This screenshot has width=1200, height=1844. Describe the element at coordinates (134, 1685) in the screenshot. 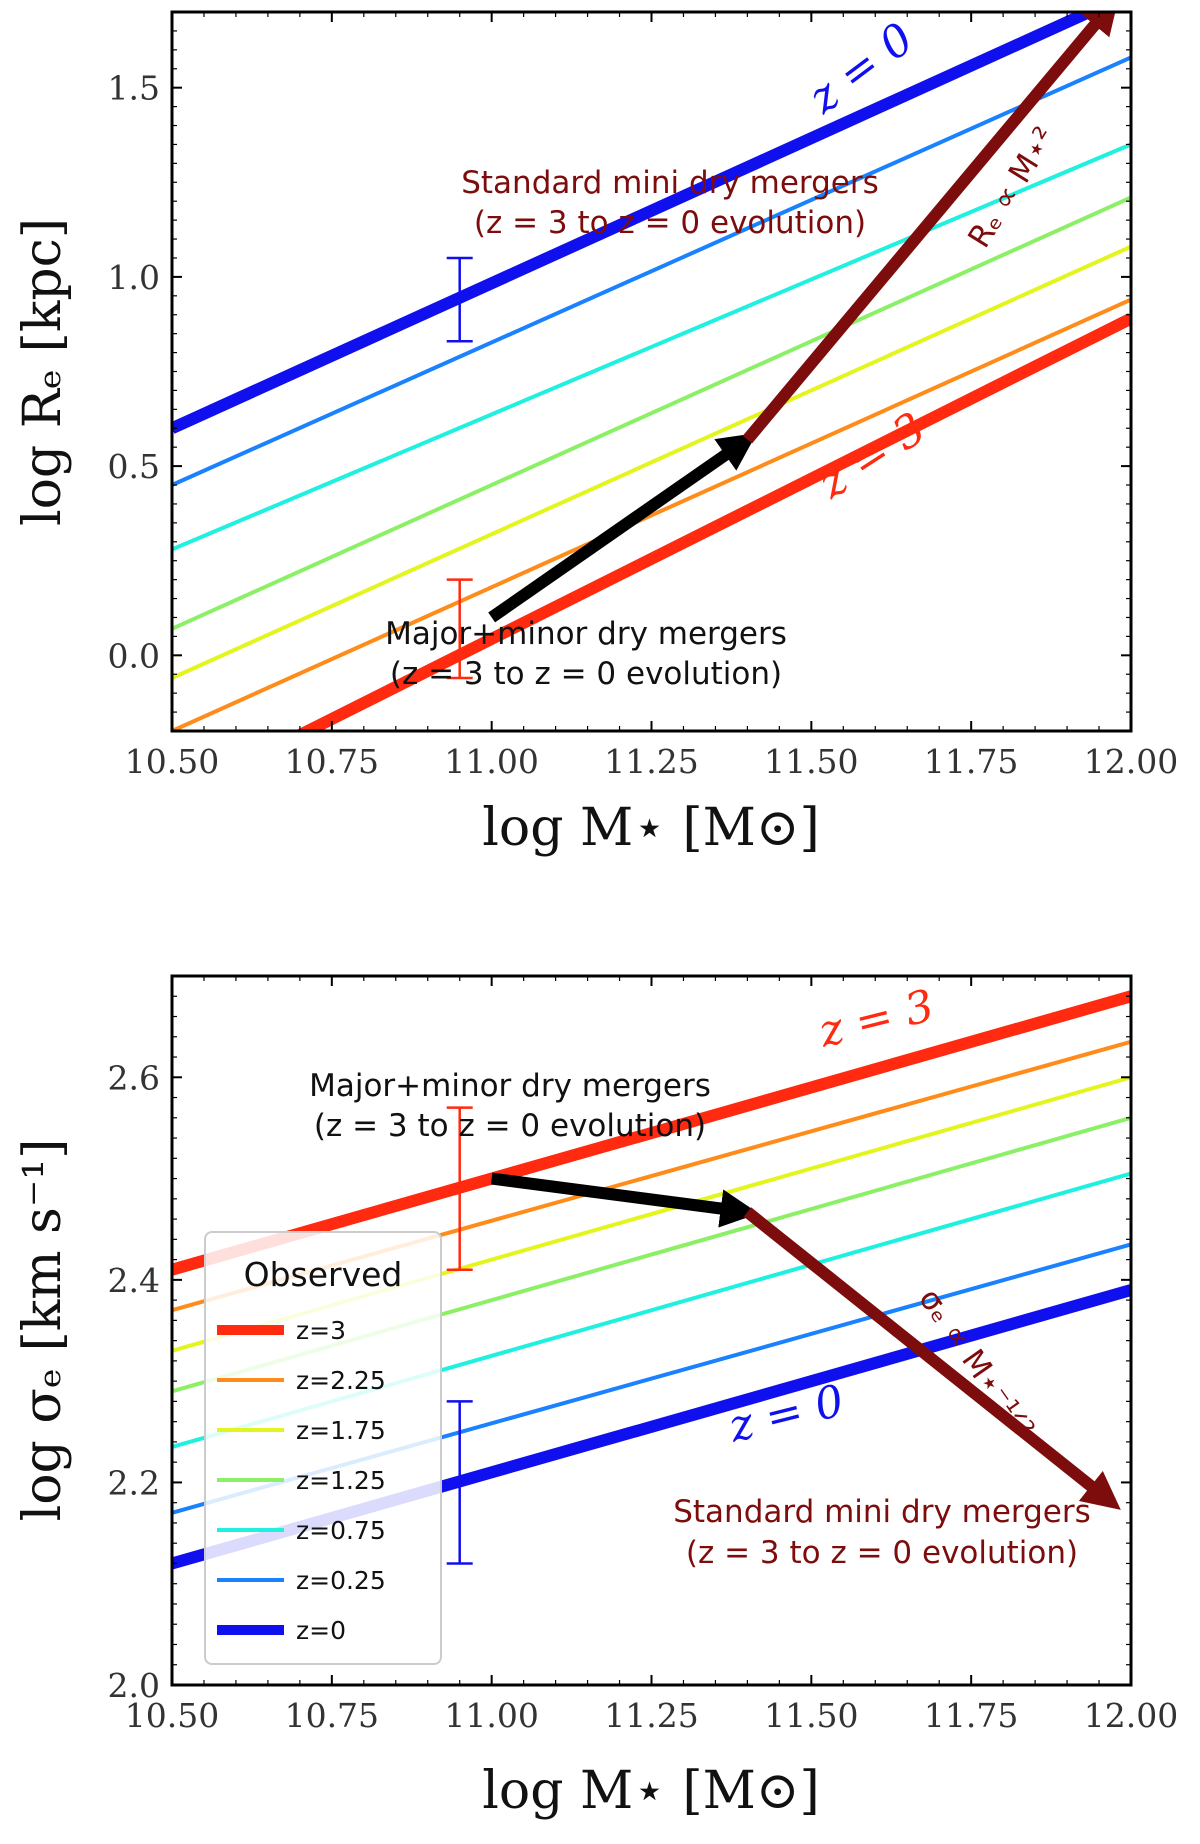

I see `bottom-y-tick-label: 2.0` at that location.